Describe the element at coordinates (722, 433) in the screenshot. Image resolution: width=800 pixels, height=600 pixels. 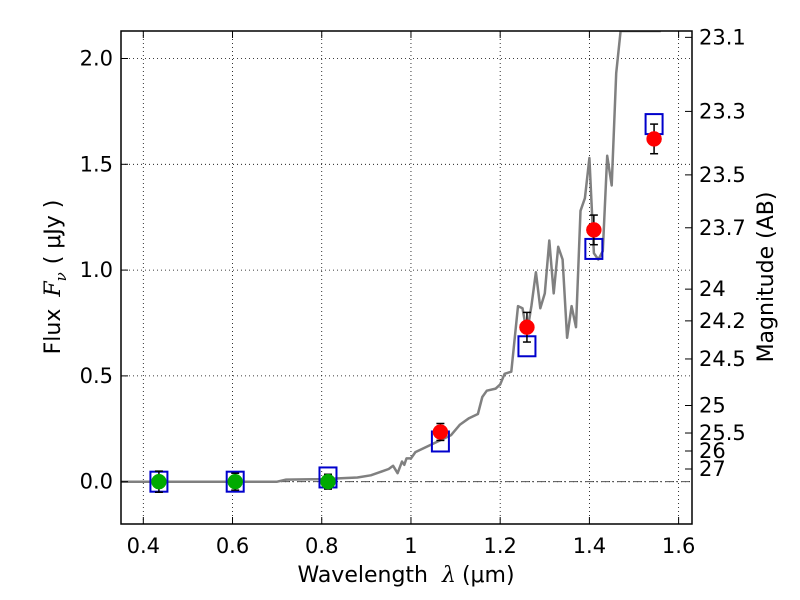
I see `right-tick-label: 25.5` at that location.